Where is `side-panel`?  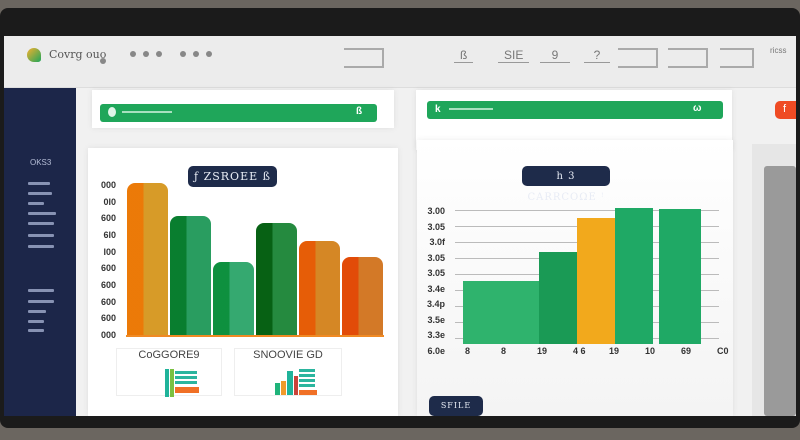 side-panel is located at coordinates (774, 280).